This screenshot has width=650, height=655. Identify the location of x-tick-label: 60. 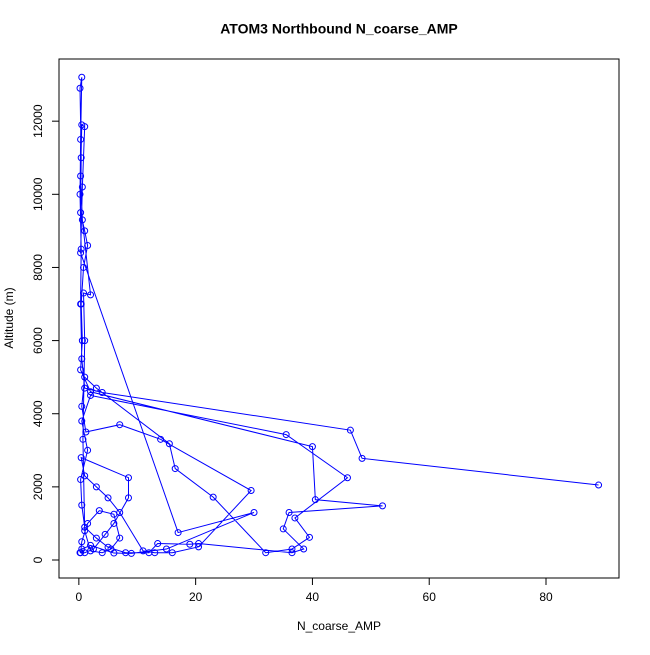
(430, 597).